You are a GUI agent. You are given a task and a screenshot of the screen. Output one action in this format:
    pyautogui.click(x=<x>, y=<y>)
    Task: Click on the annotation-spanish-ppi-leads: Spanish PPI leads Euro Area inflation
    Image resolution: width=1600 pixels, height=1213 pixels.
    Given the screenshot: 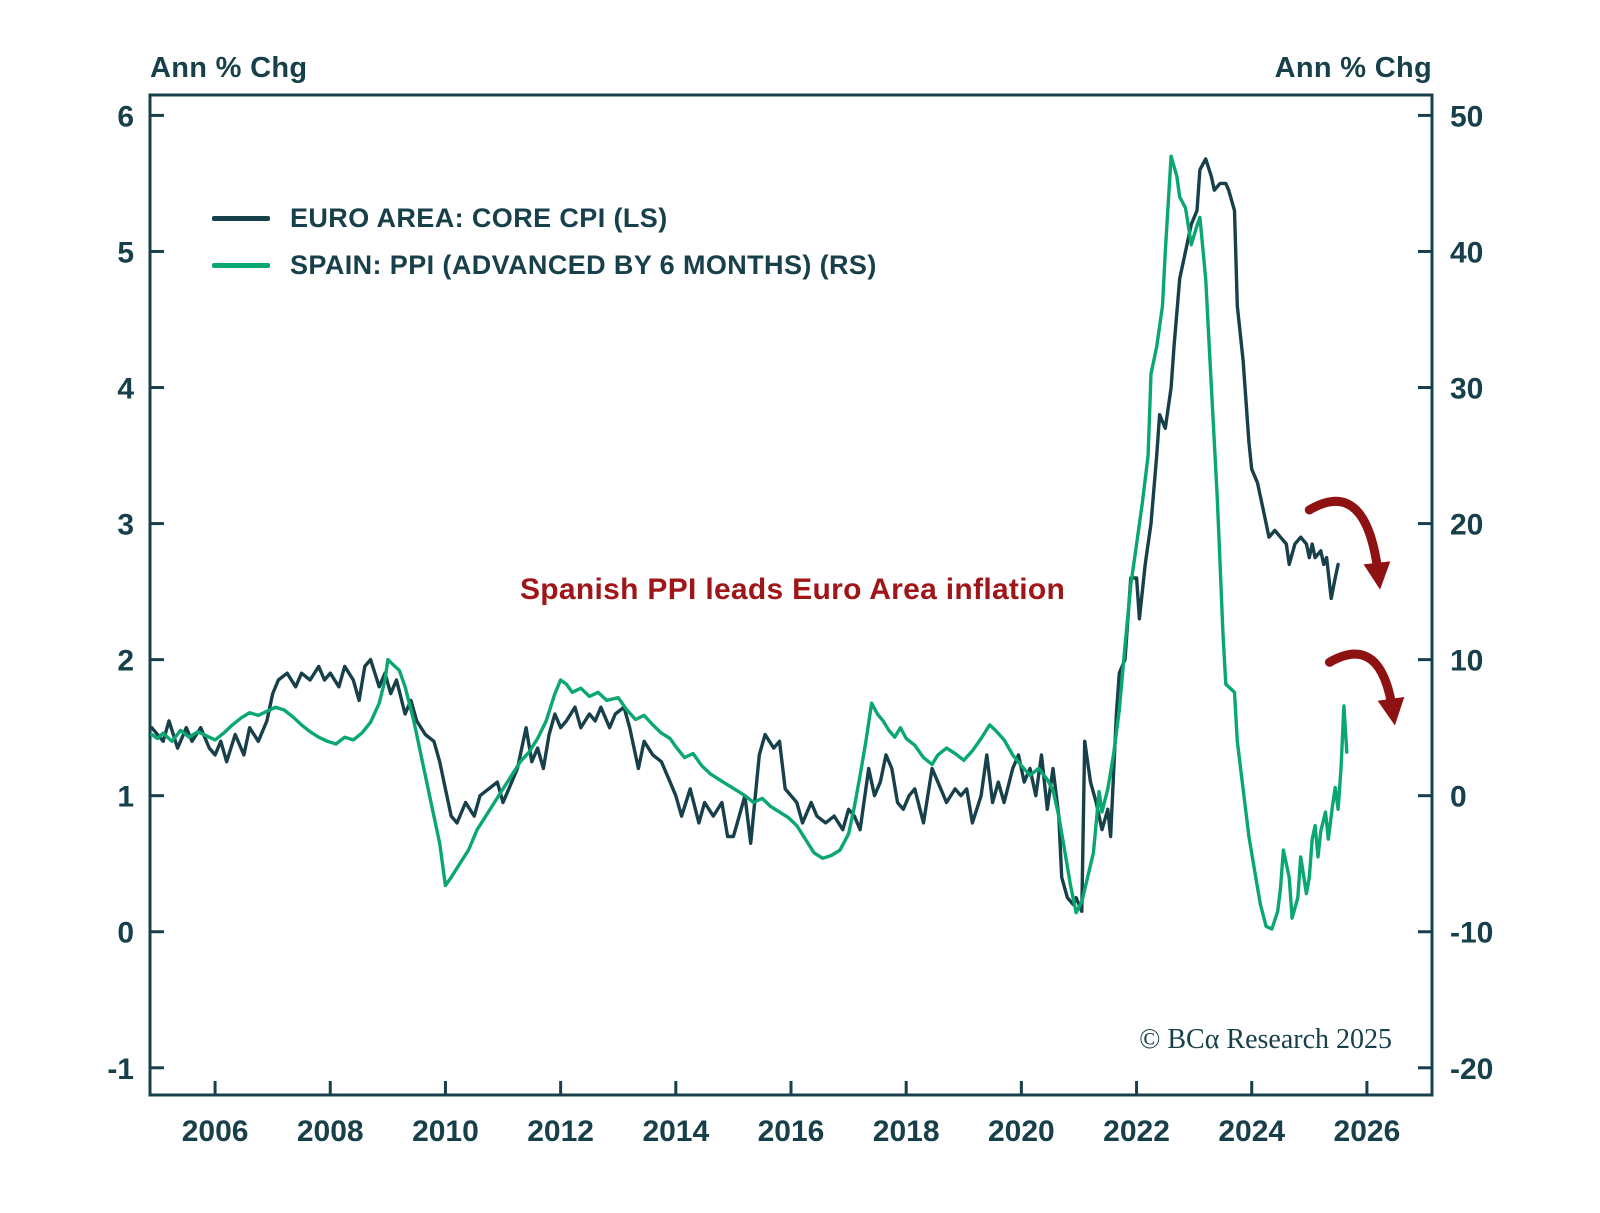 What is the action you would take?
    pyautogui.click(x=793, y=589)
    